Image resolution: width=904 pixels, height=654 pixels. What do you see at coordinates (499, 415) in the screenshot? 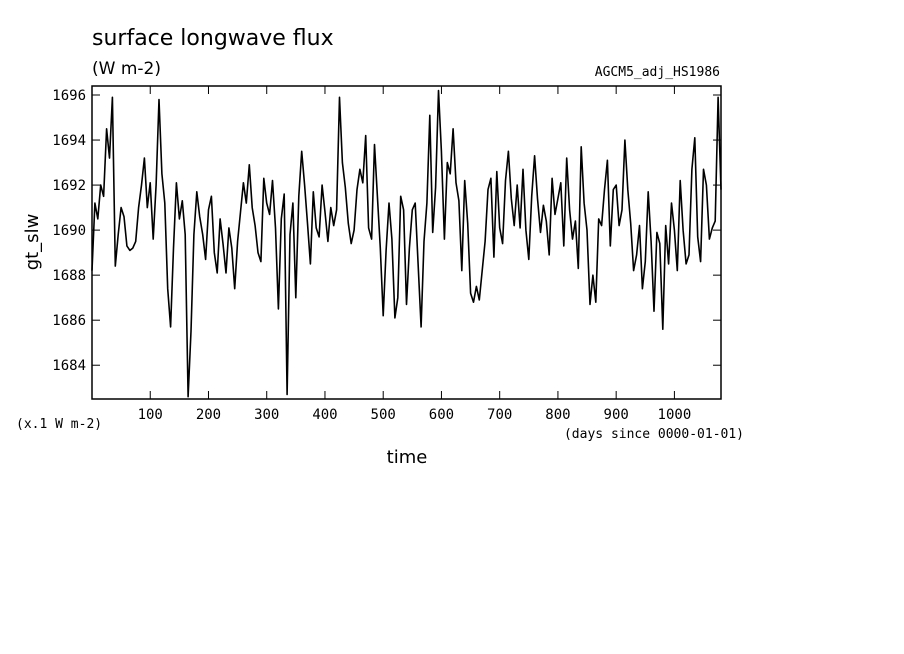
I see `x-tick-label: 700` at bounding box center [499, 415].